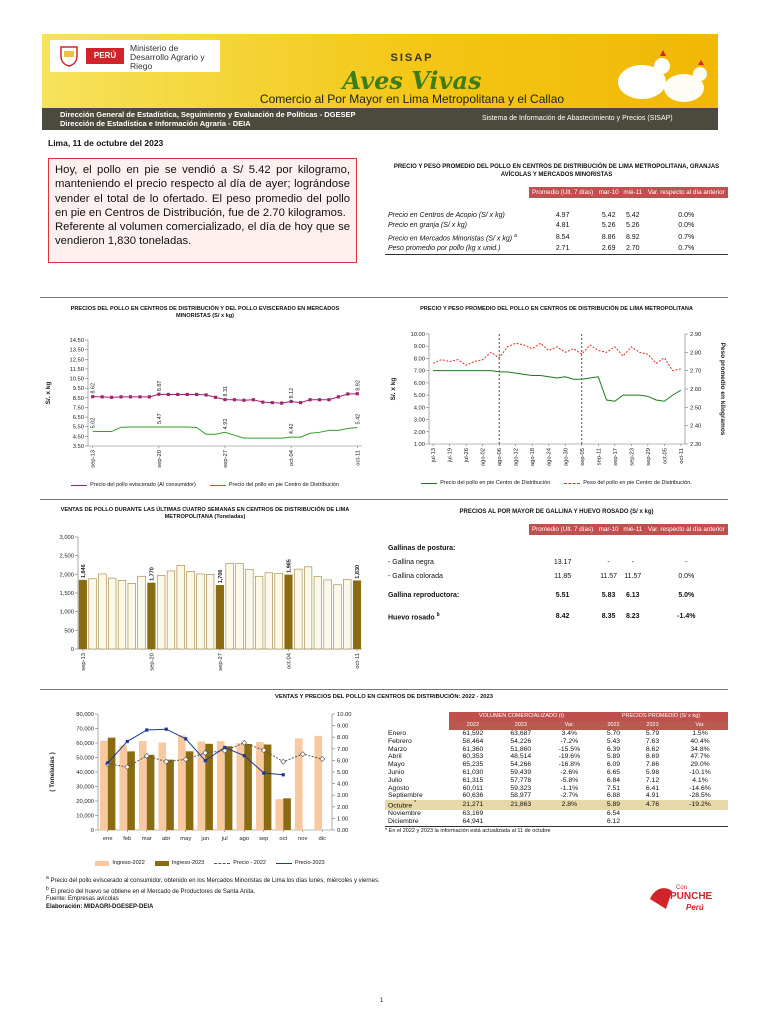 The height and width of the screenshot is (1024, 768). Describe the element at coordinates (300, 863) in the screenshot. I see `legend-item: Precio-2023` at that location.